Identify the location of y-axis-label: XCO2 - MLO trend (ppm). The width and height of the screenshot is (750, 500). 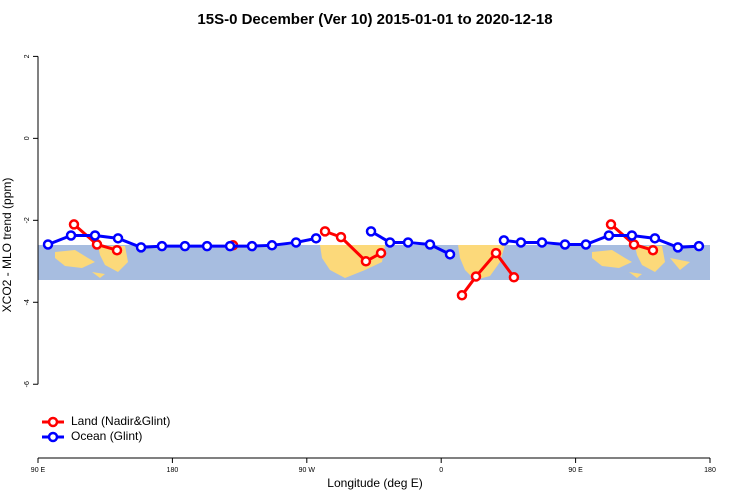
(7, 245).